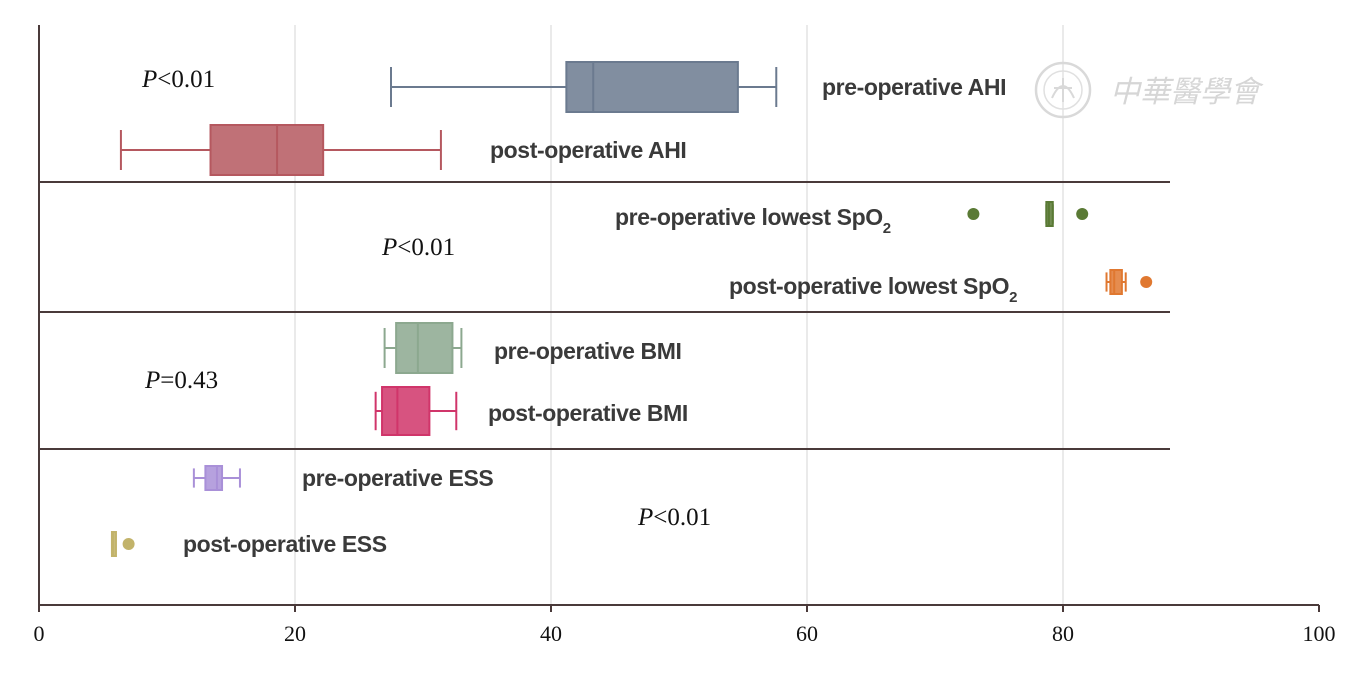 This screenshot has width=1372, height=680. Describe the element at coordinates (295, 633) in the screenshot. I see `x-tick-label: 20` at that location.